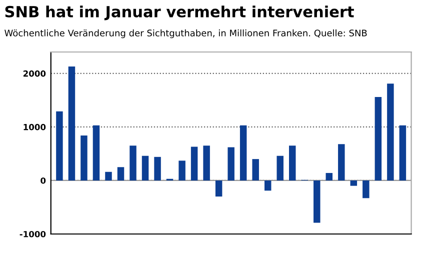 The image size is (424, 260). I want to click on chart-subtitle: Wöchentliche Veränderung der Sichtguthaben, in Millionen Franken. Quelle: SNB, so click(185, 33).